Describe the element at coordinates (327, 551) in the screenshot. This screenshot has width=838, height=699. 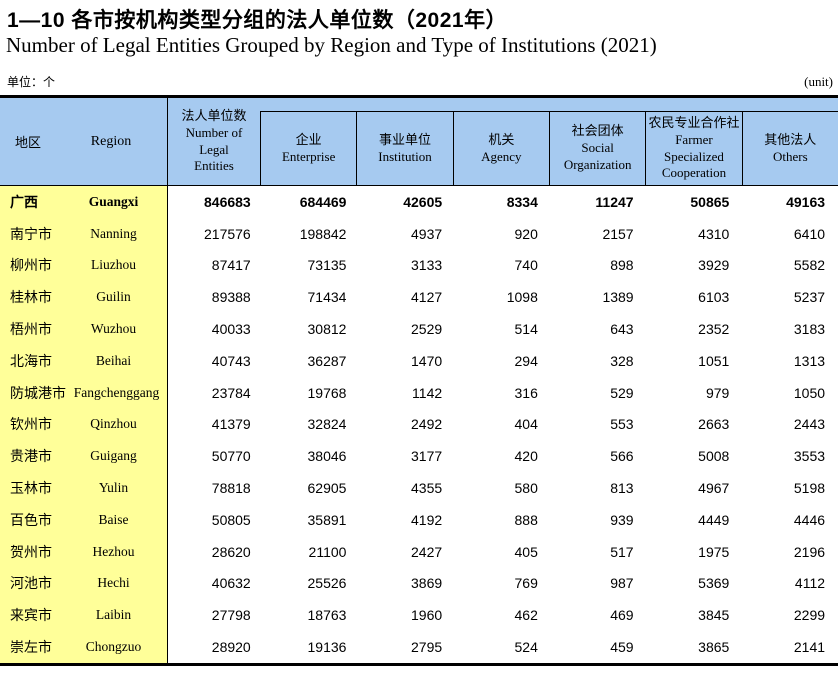
I see `value-cell-enterprise: 21100` at that location.